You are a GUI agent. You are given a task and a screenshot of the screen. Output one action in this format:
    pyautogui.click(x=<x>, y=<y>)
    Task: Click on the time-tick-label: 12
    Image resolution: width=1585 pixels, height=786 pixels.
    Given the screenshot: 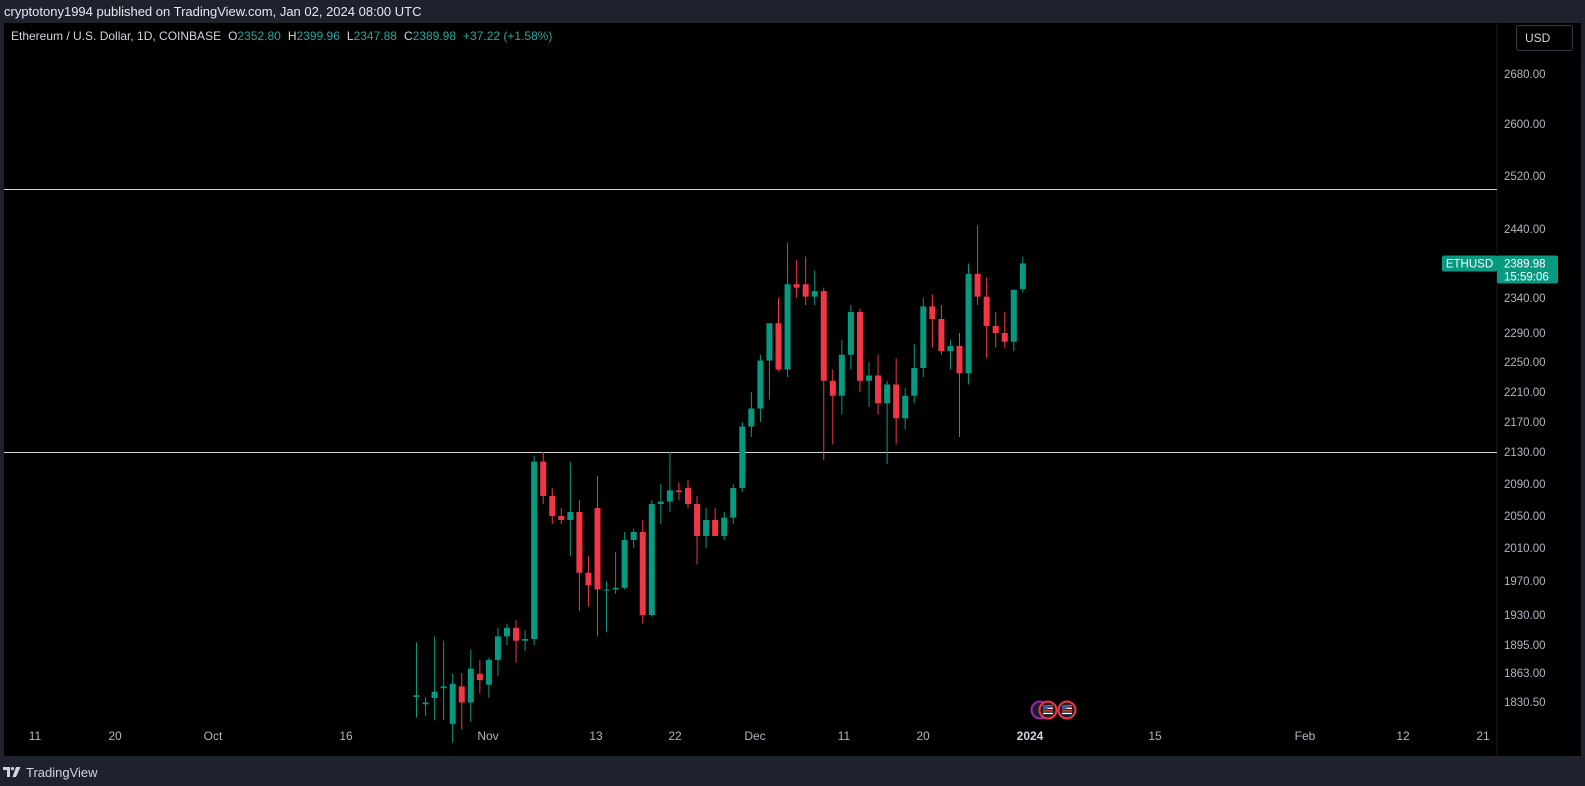 What is the action you would take?
    pyautogui.click(x=1403, y=736)
    